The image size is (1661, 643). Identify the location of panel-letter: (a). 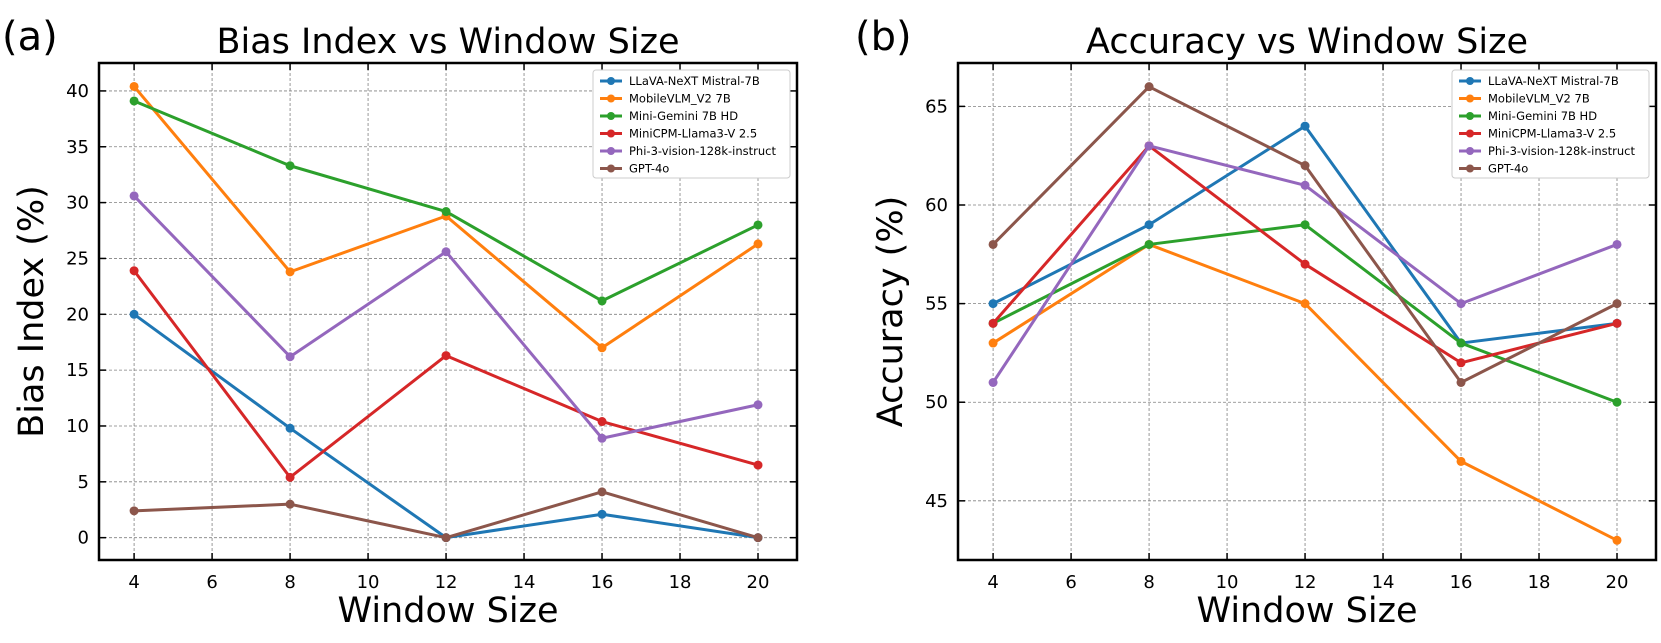
(30, 37).